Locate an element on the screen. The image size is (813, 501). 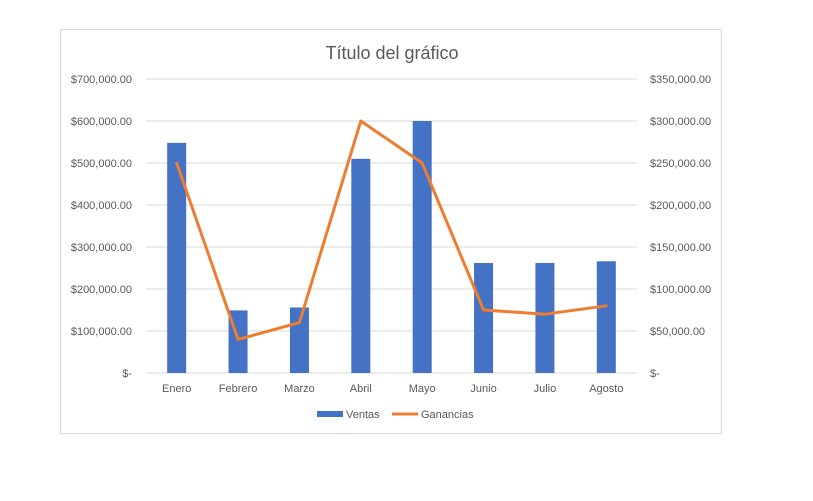
right-tick-label: $50,000.00 is located at coordinates (677, 332).